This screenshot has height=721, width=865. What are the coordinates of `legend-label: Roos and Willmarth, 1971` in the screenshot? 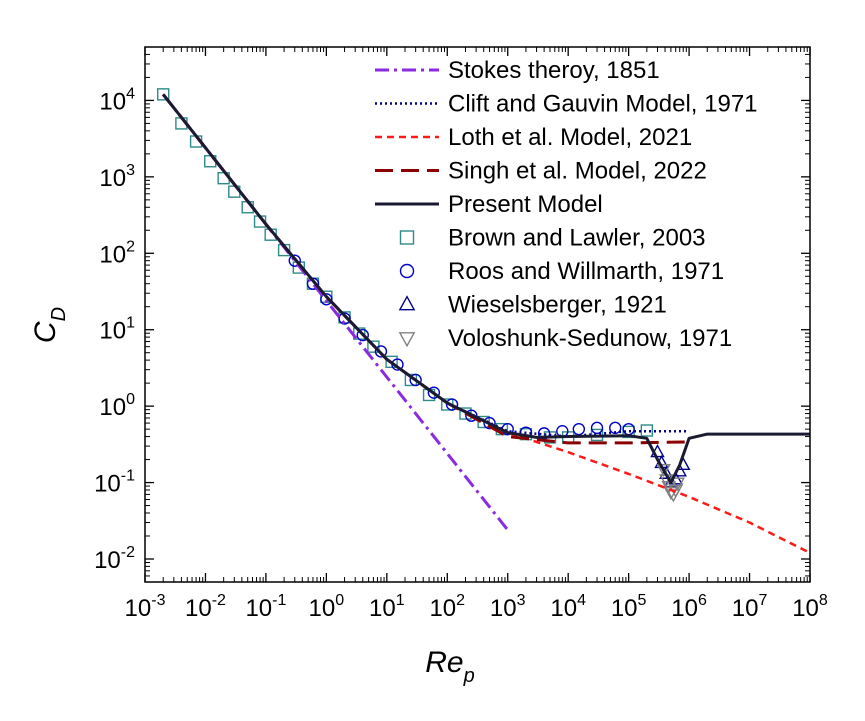 It's located at (586, 271).